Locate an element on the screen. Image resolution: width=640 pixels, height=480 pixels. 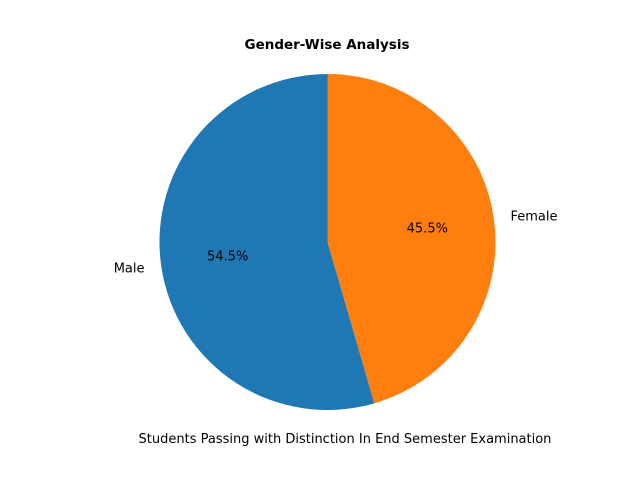
slice-percent-female: 45.5% is located at coordinates (427, 228).